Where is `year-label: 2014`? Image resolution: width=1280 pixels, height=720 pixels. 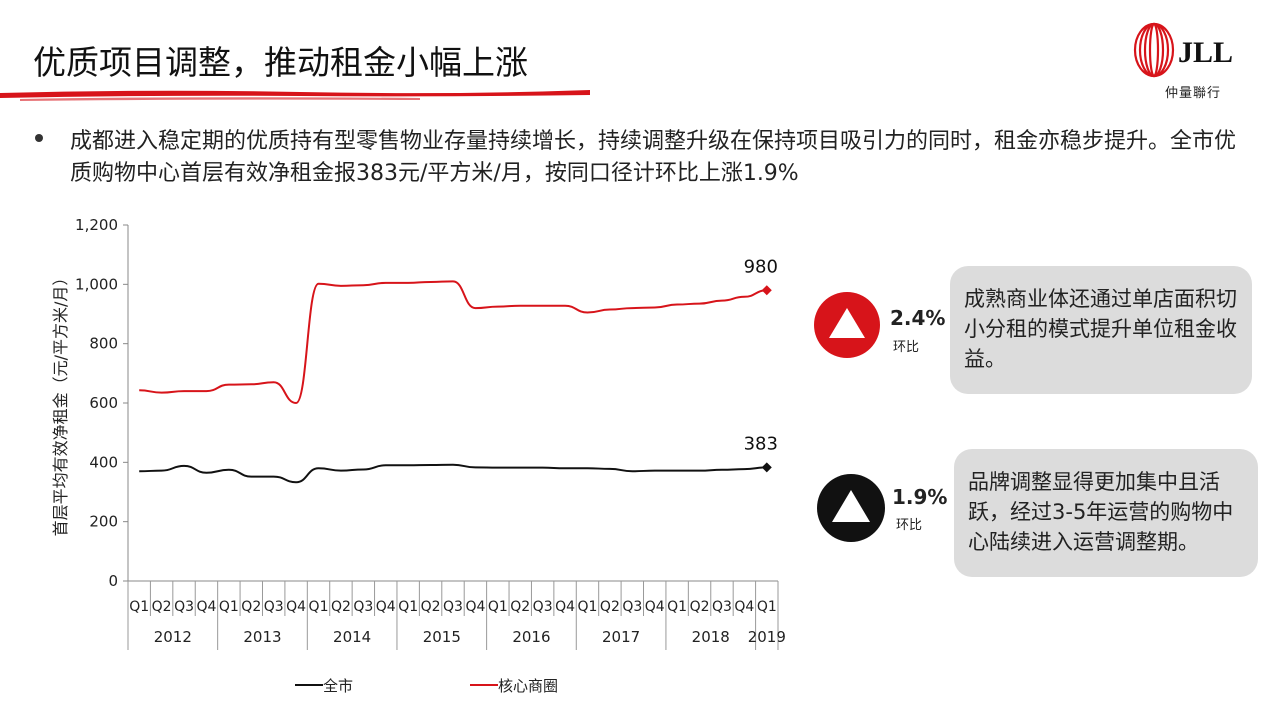
year-label: 2014 is located at coordinates (352, 637).